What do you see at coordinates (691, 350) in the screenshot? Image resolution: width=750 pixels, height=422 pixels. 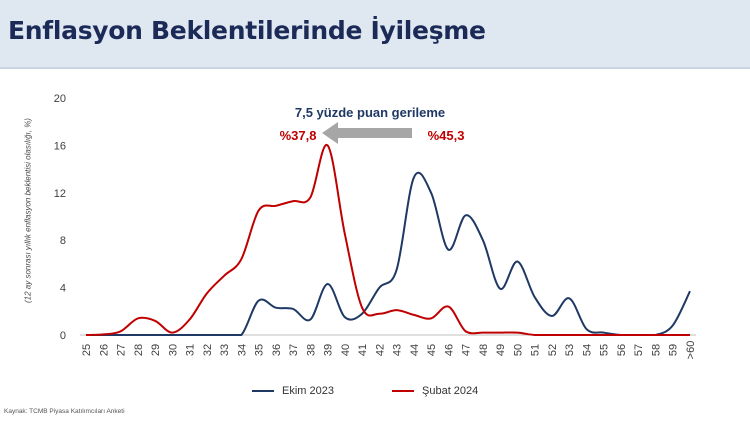 I see `x-tick-label: >60` at bounding box center [691, 350].